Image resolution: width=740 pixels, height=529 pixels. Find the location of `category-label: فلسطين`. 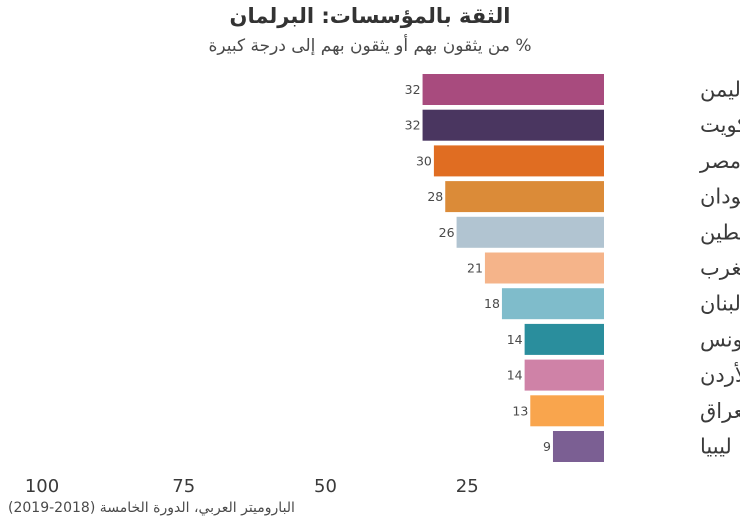

category-label: فلسطين is located at coordinates (720, 232).